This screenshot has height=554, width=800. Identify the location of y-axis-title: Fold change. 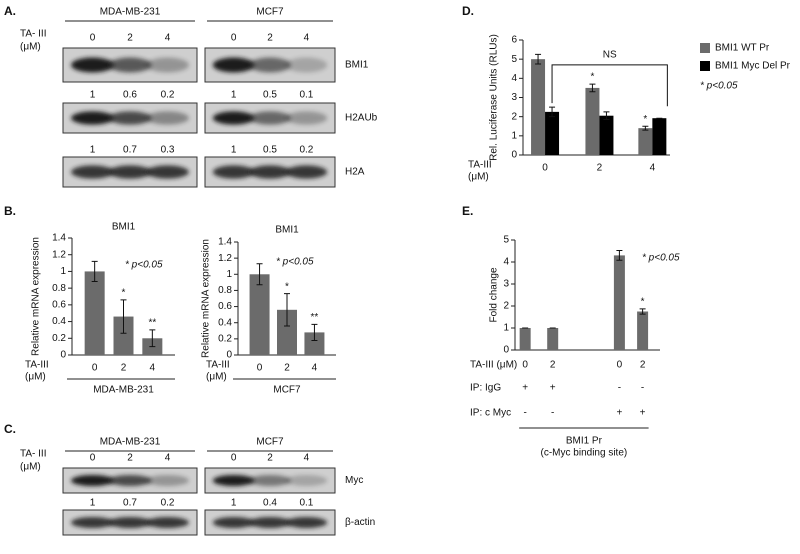
(494, 294).